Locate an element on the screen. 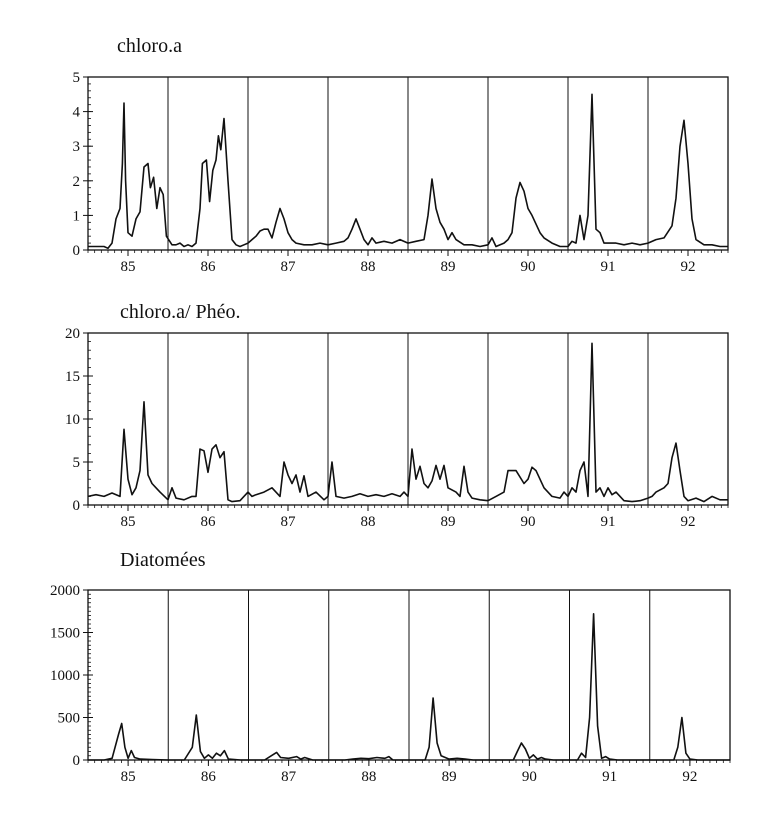 This screenshot has width=766, height=821. y-tick-label: 4 is located at coordinates (77, 113).